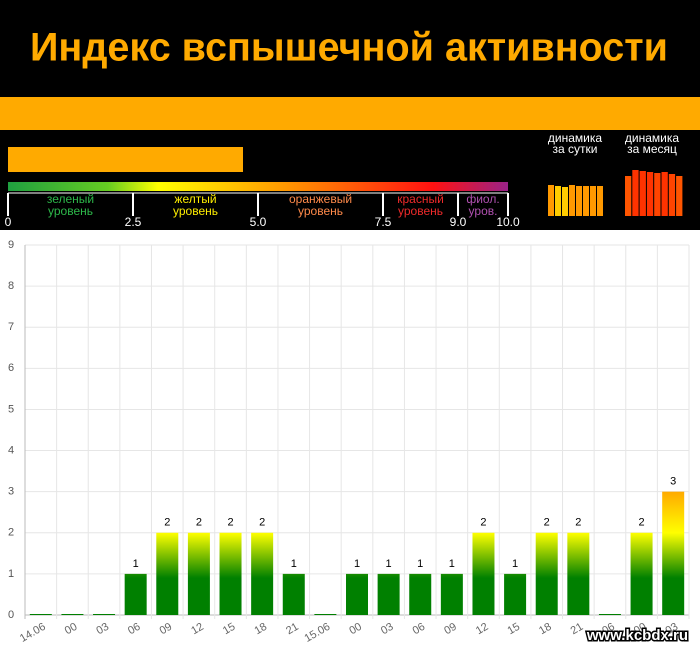  I want to click on y-tick-label: 6, so click(11, 368).